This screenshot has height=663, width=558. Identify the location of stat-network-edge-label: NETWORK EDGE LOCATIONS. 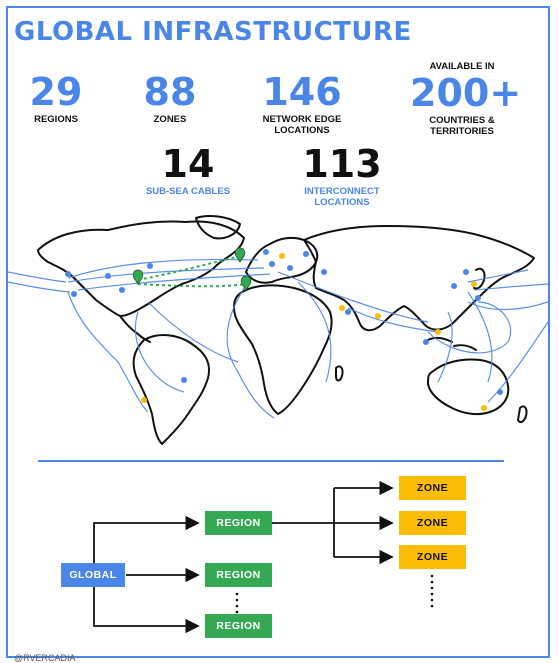
(302, 125).